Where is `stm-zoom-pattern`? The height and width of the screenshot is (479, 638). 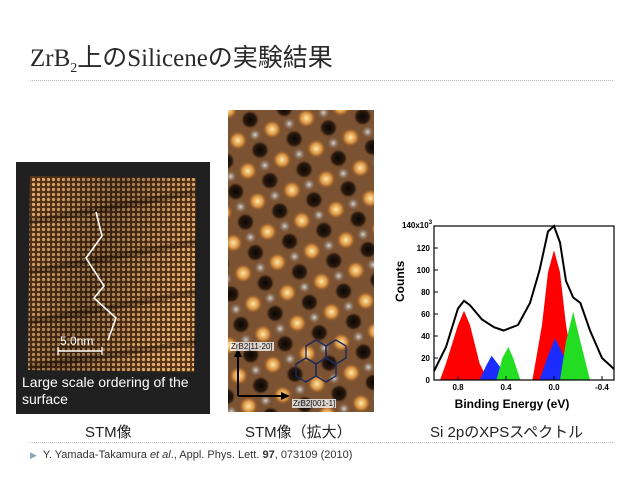
stm-zoom-pattern is located at coordinates (301, 261).